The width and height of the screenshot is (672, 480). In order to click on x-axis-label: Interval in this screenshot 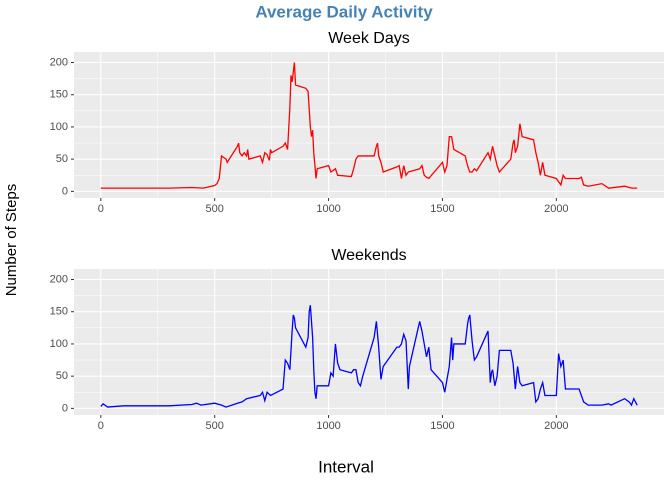, I will do `click(346, 466)`.